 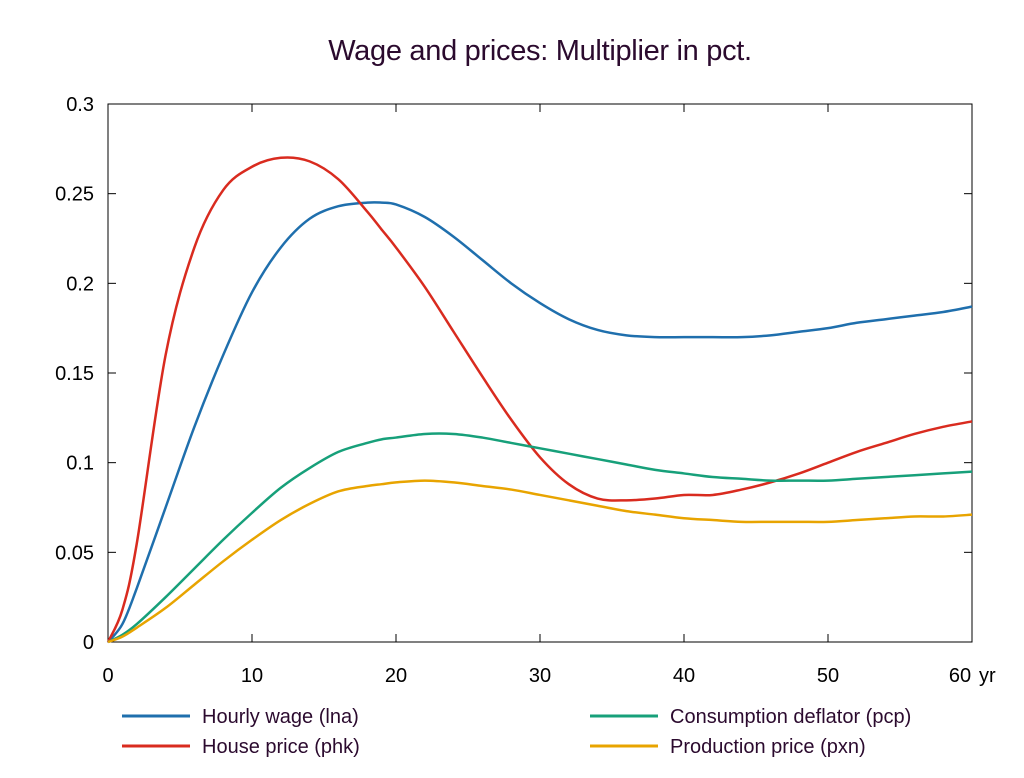 What do you see at coordinates (540, 676) in the screenshot?
I see `x-tick-label: 30` at bounding box center [540, 676].